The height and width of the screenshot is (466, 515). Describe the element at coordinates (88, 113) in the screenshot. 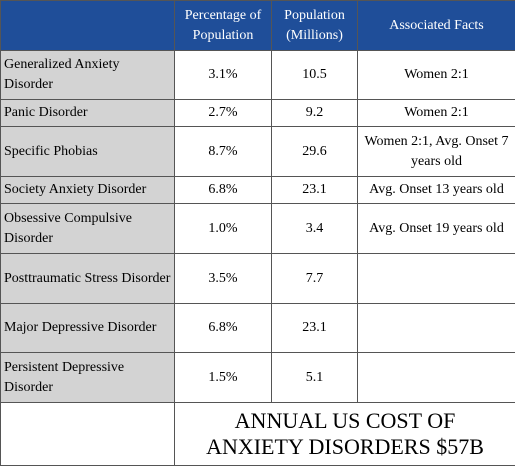

I see `row-label: Panic Disorder` at that location.